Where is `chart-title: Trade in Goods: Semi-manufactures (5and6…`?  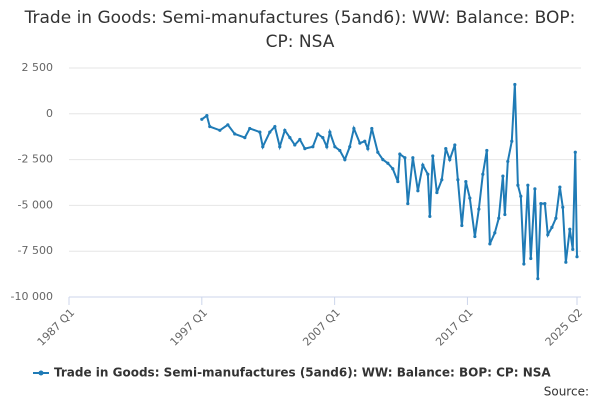
chart-title: Trade in Goods: Semi-manufactures (5and6… is located at coordinates (300, 30).